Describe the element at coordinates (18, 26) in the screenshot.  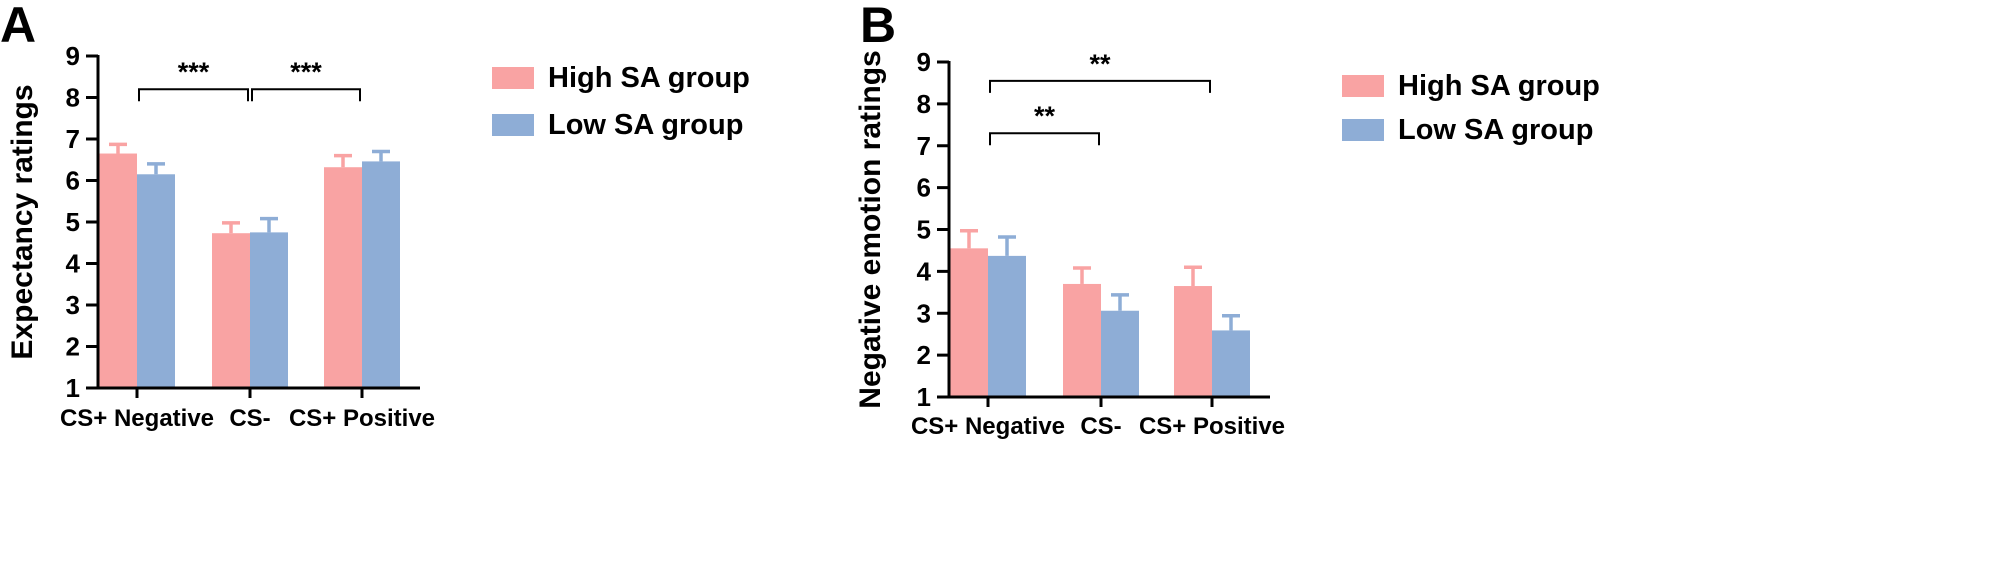
I see `panel-letter: A` at that location.